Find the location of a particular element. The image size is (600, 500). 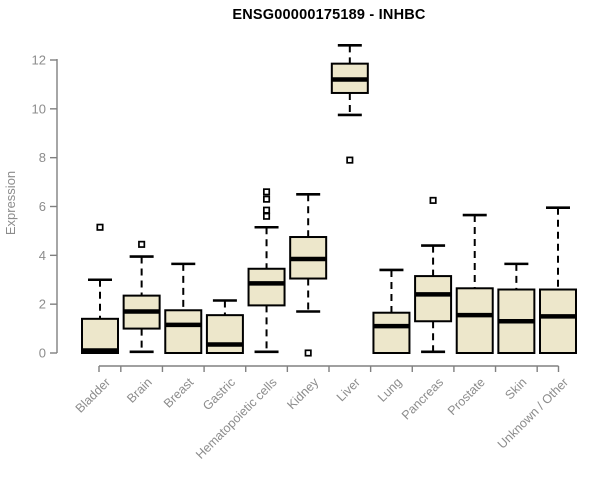

x-tick-label-pancreas: Pancreas is located at coordinates (422, 398).